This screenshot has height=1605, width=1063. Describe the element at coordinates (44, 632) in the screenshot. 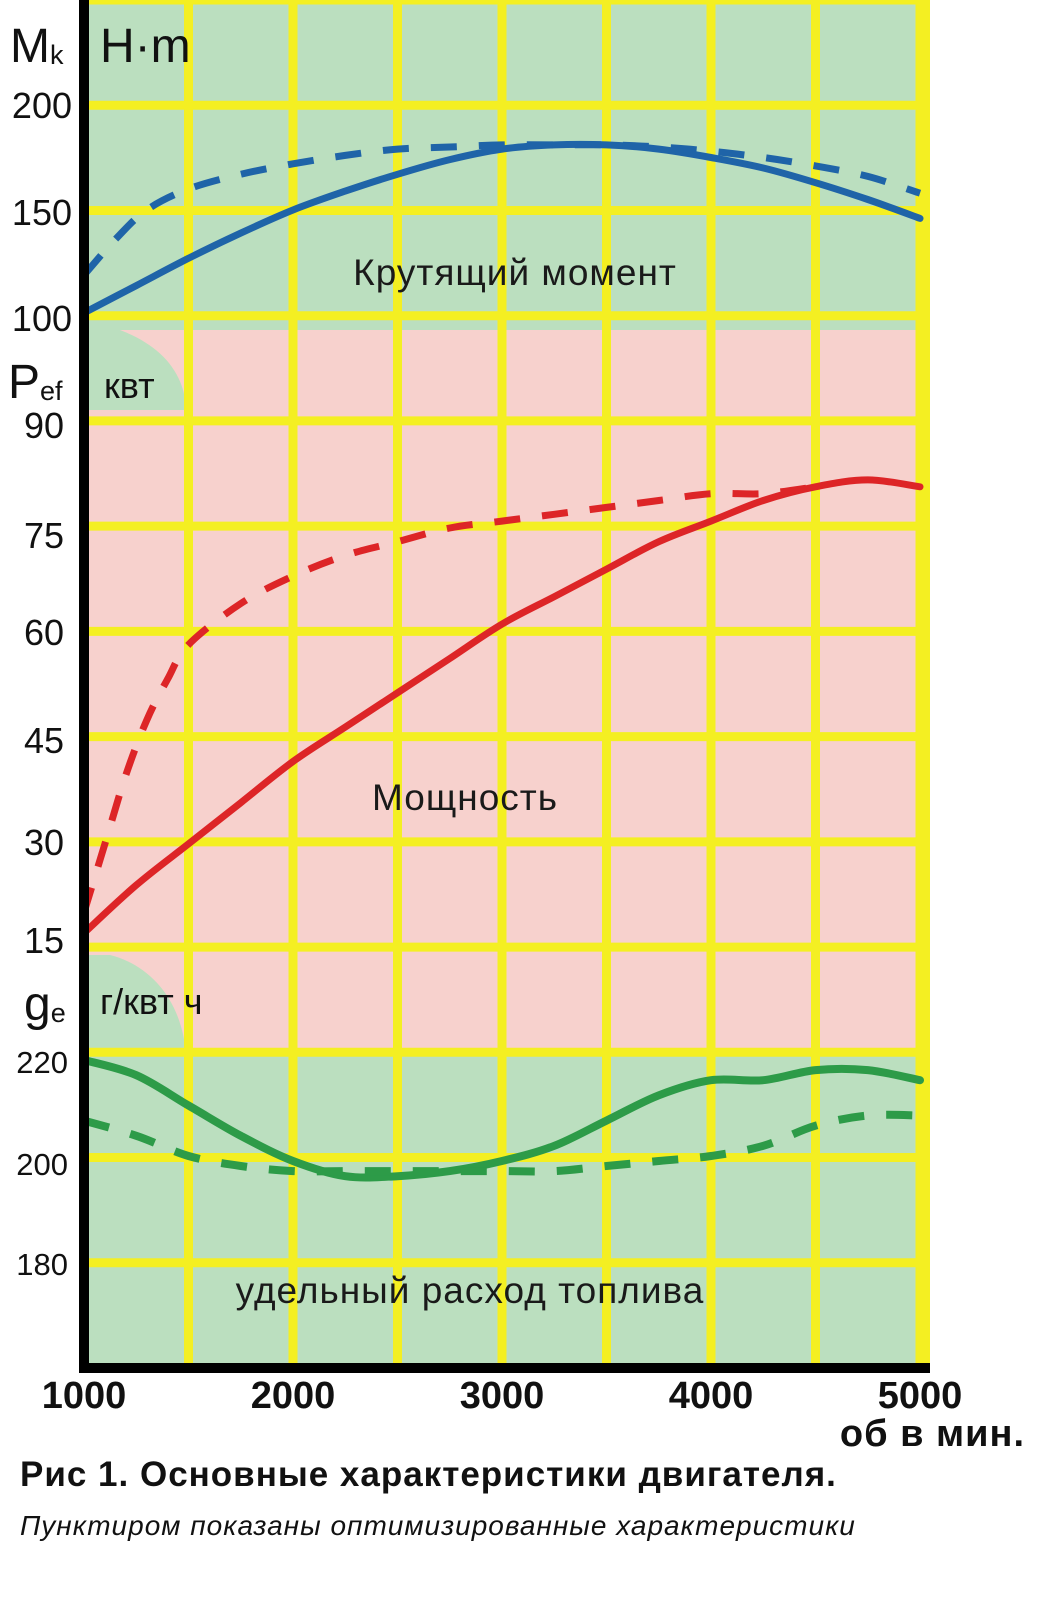

I see `power-y-tick-label: 60` at that location.